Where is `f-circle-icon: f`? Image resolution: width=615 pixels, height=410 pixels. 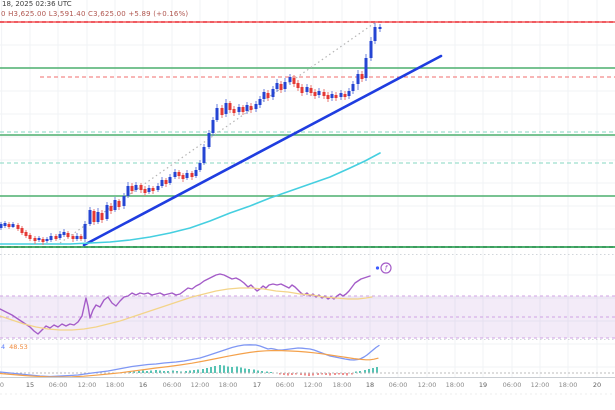
f-circle-icon: f is located at coordinates (387, 269).